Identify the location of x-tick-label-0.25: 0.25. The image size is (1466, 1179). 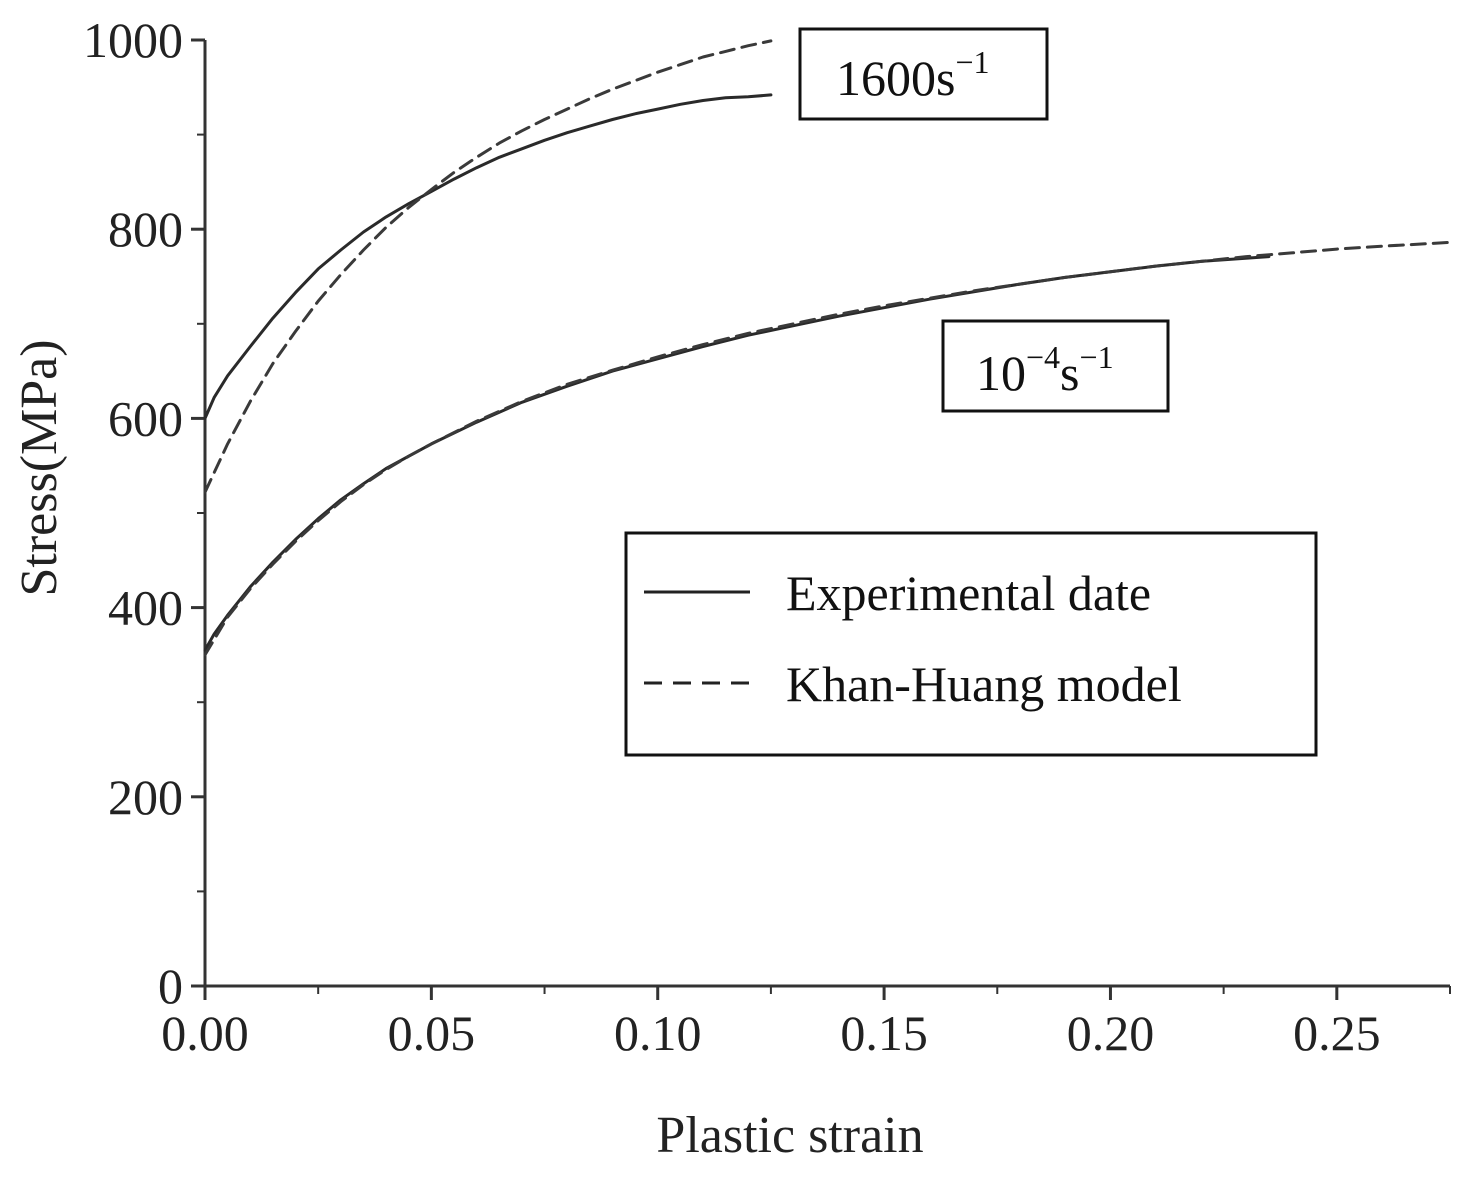
(1337, 1033).